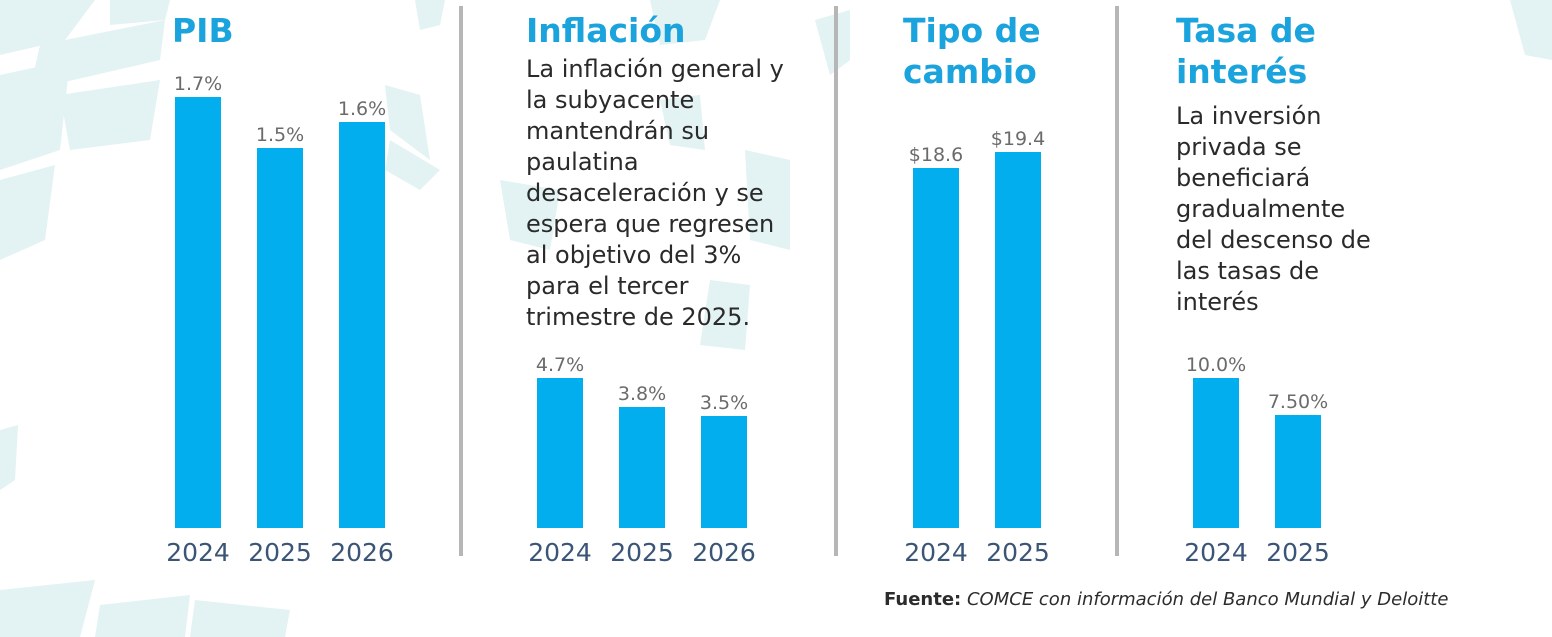  What do you see at coordinates (642, 552) in the screenshot?
I see `inflacion-year-label: 2025` at bounding box center [642, 552].